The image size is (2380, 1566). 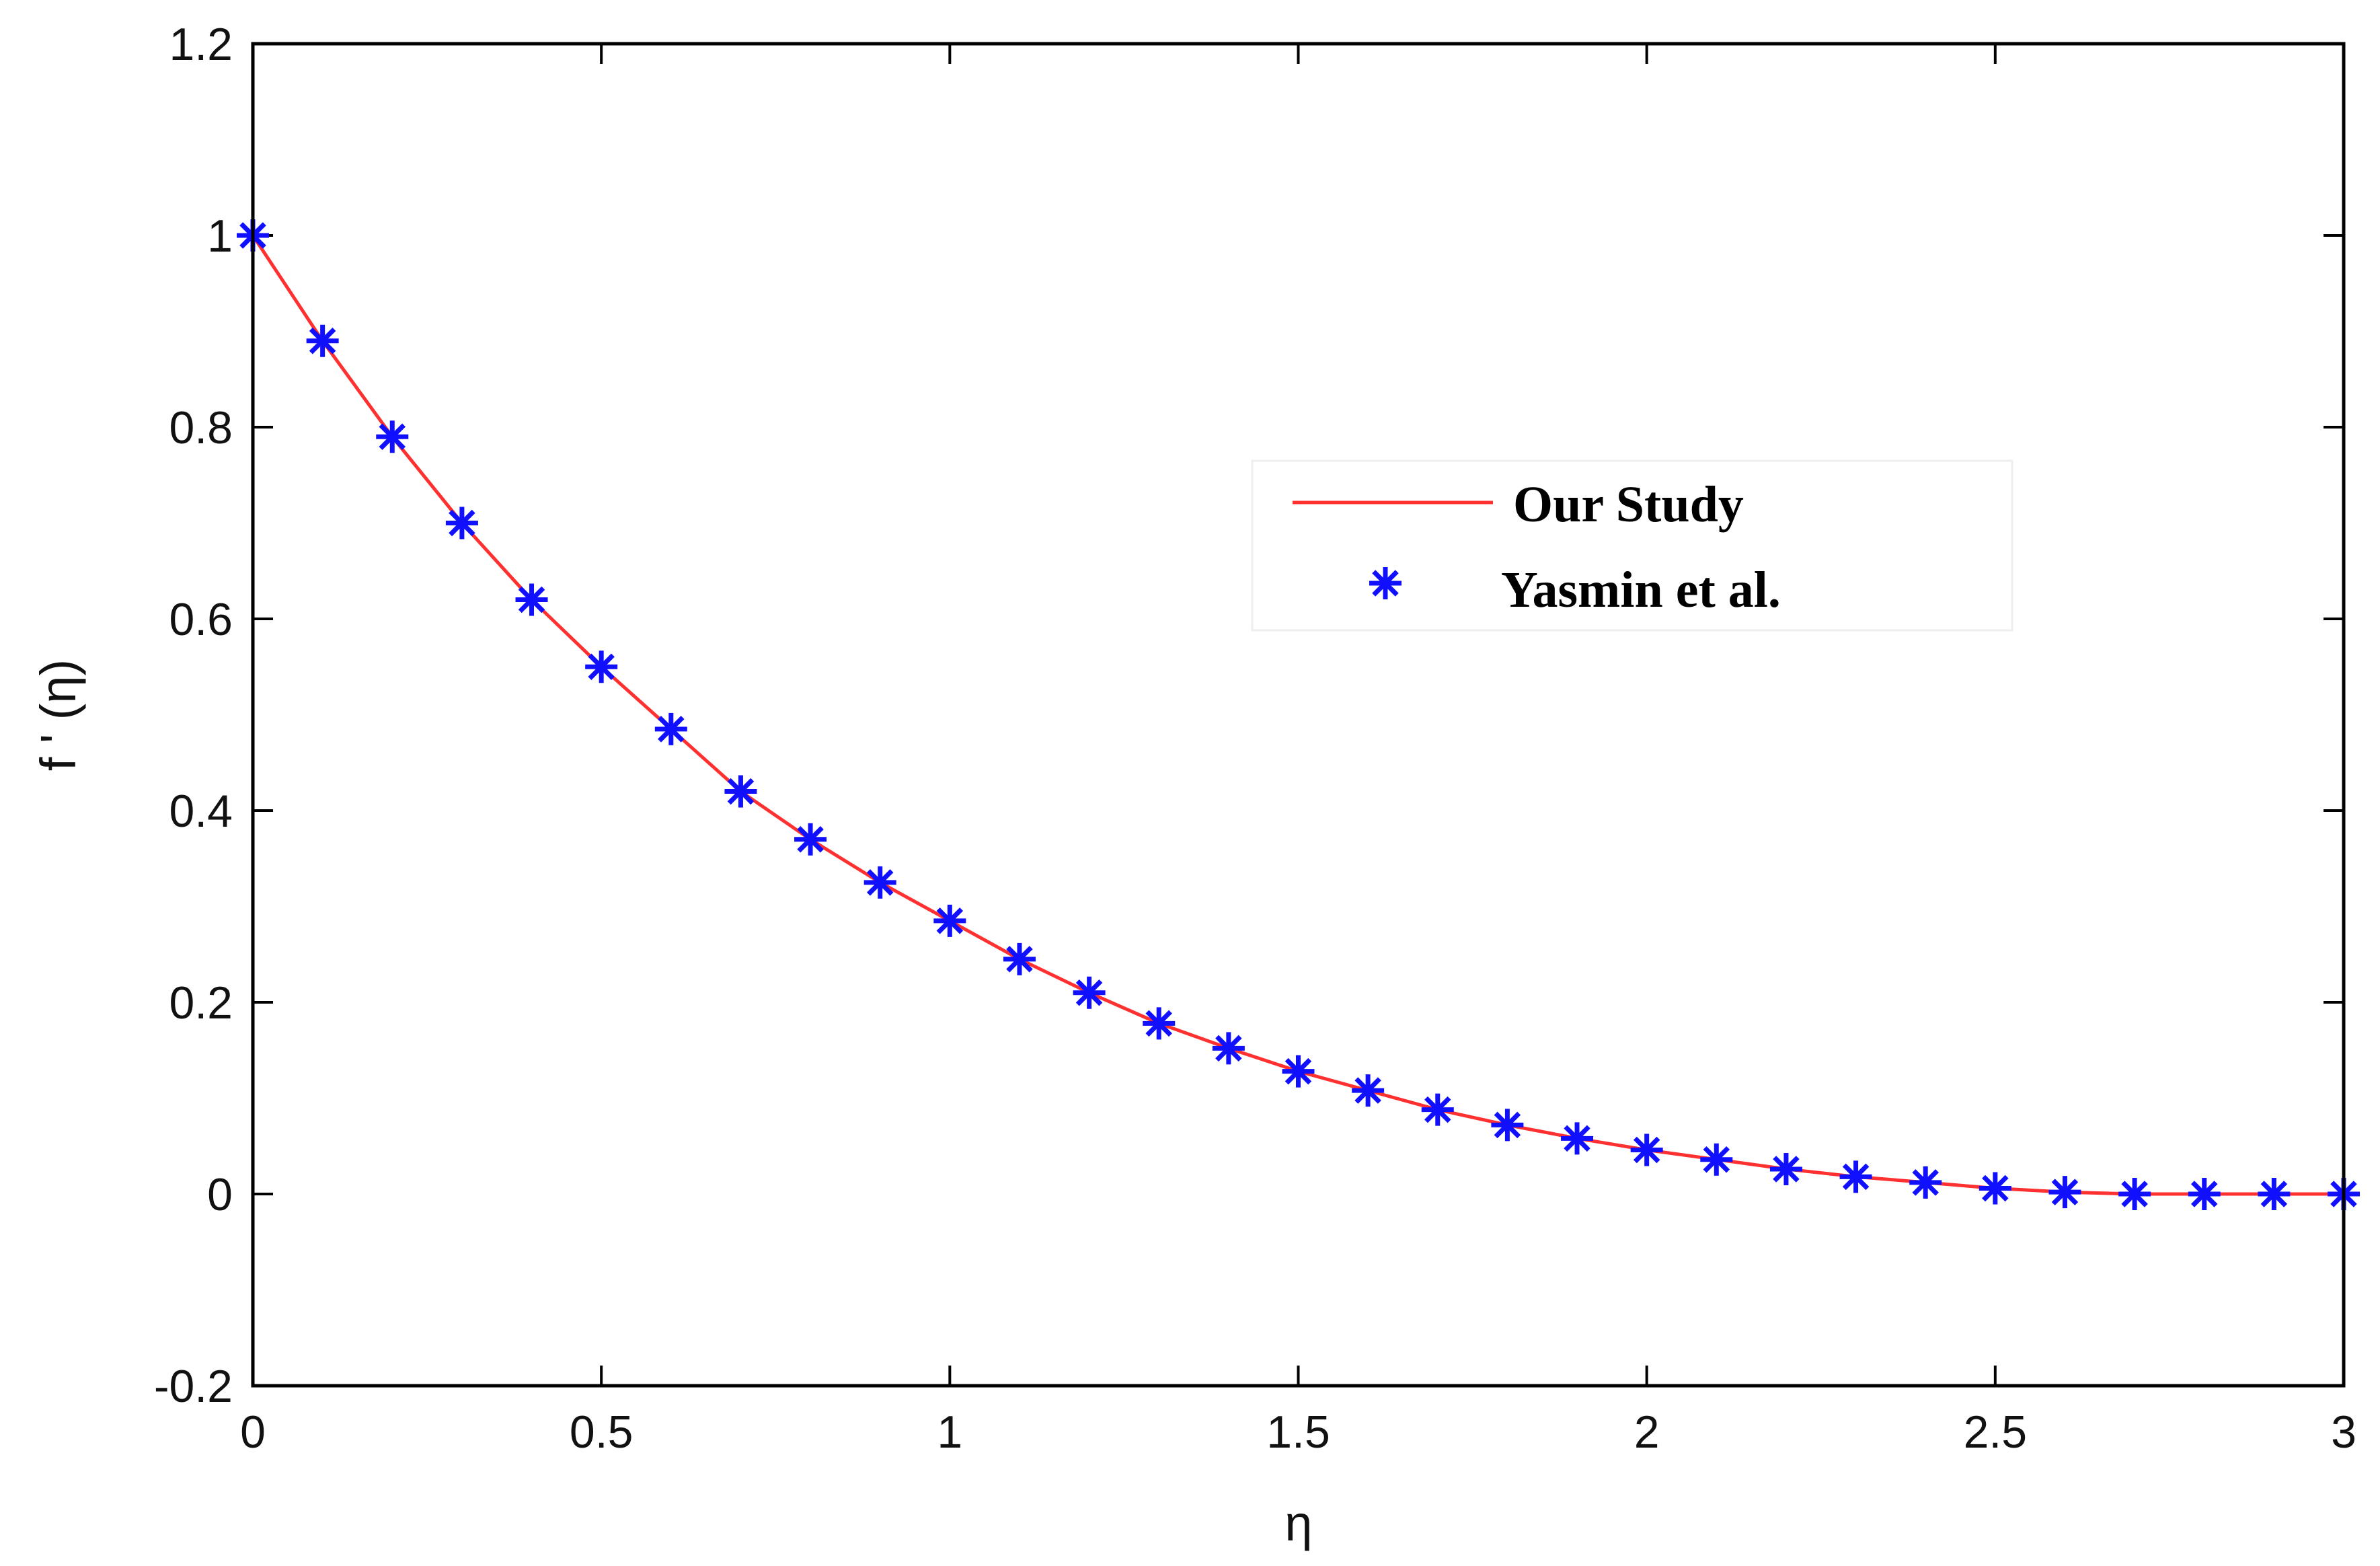 What do you see at coordinates (201, 1003) in the screenshot?
I see `y-tick-label: 0.2` at bounding box center [201, 1003].